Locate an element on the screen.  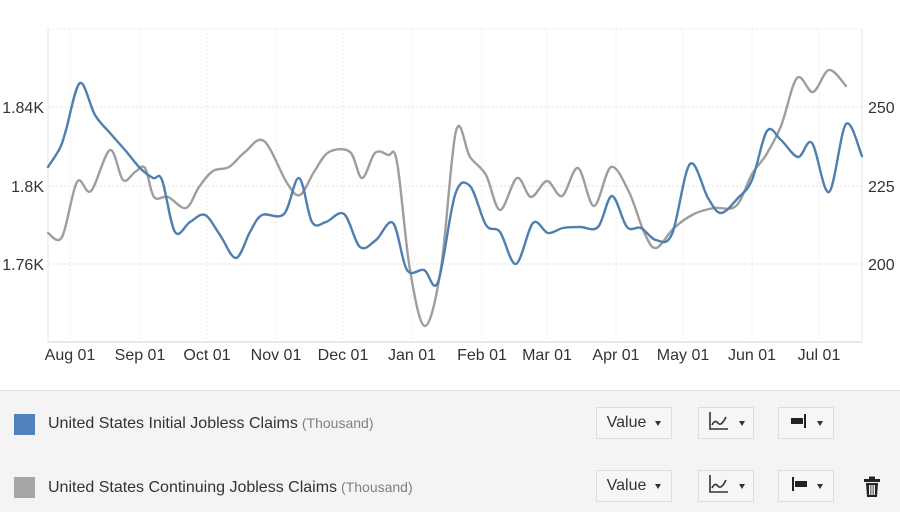
y-left-tick-label: 1.76K is located at coordinates (23, 265).